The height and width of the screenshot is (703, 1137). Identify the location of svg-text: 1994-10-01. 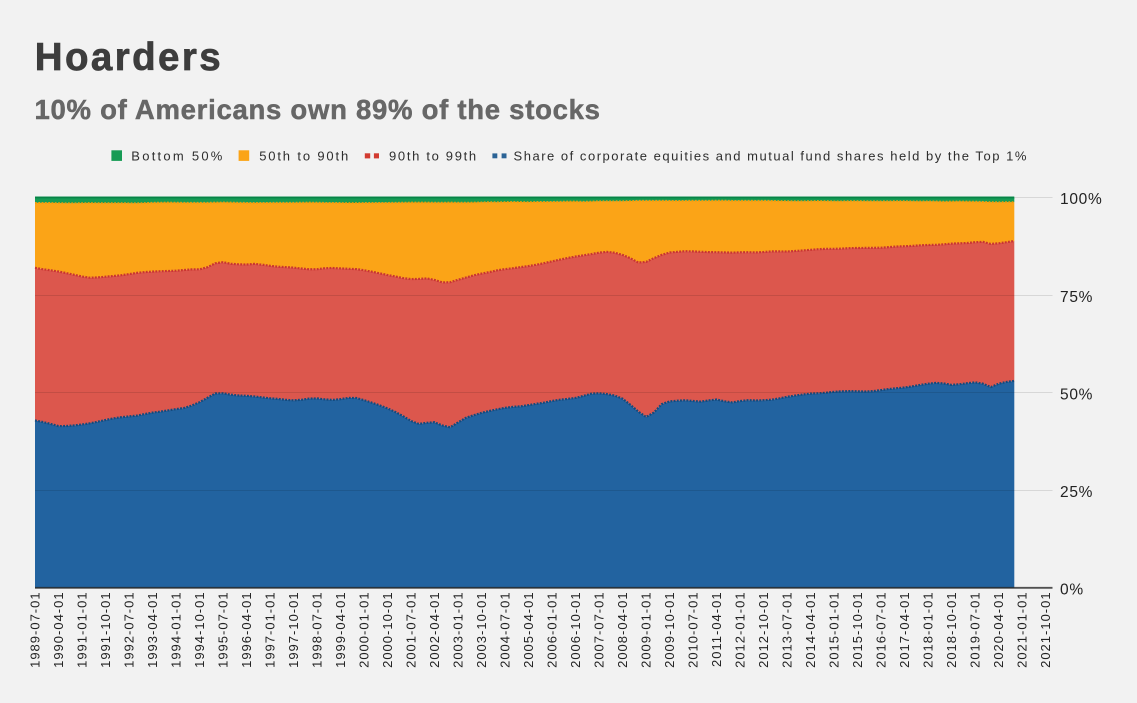
(199, 629).